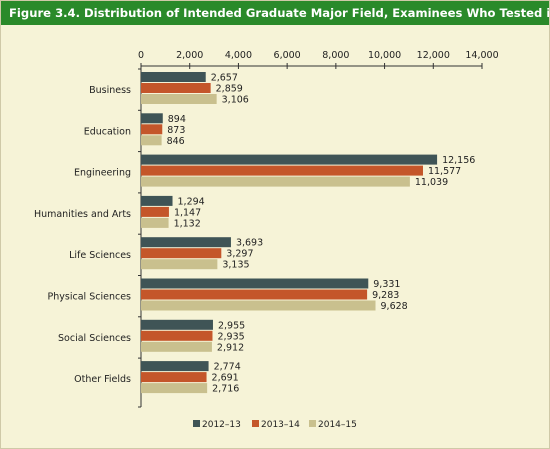  Describe the element at coordinates (227, 367) in the screenshot. I see `data-label: 2,774` at that location.